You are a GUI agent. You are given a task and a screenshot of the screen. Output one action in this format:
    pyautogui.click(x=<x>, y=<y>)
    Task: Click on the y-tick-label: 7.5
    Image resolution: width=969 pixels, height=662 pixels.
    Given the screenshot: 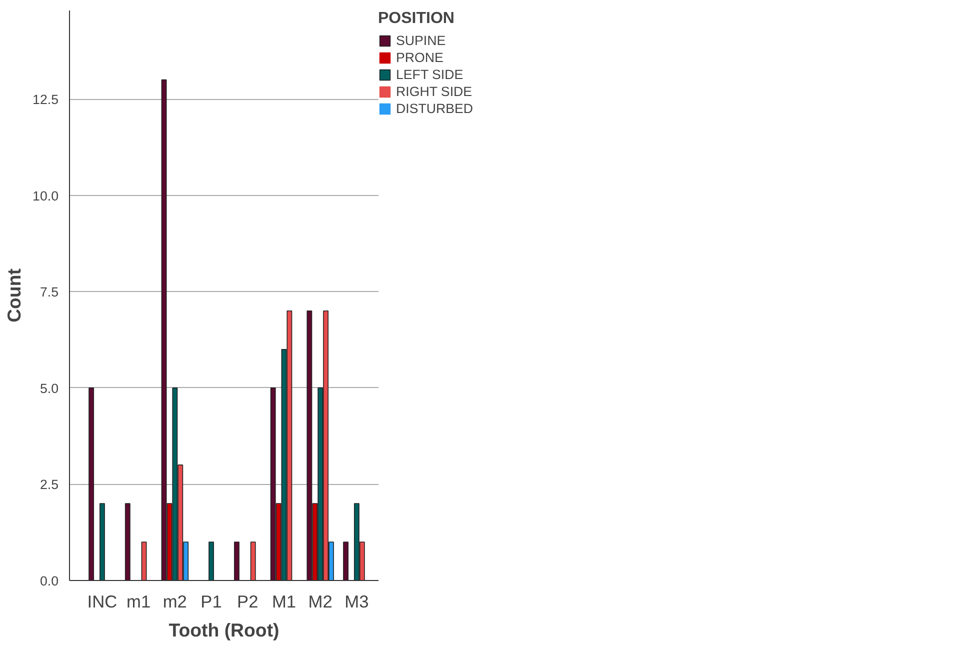 What is the action you would take?
    pyautogui.click(x=49, y=292)
    